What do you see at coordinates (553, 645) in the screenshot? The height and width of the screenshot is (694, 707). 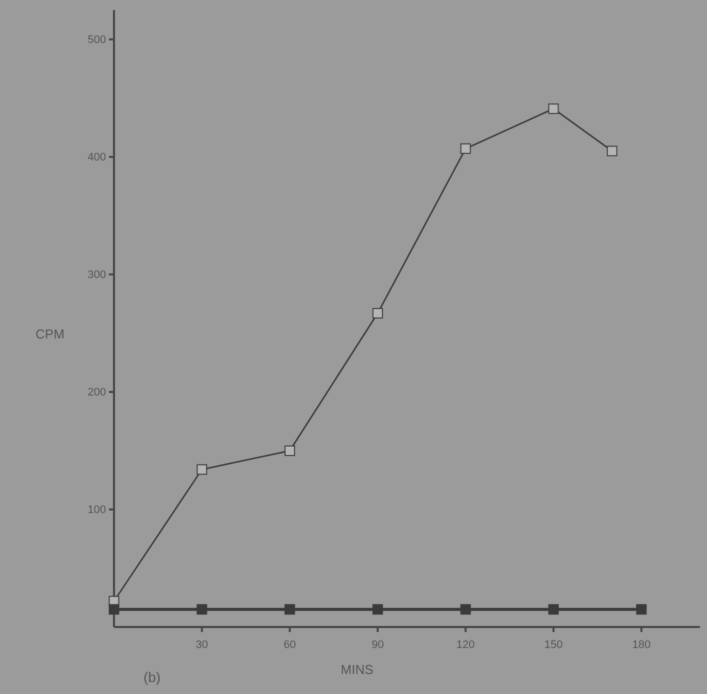 I see `x-tick-label: 150` at bounding box center [553, 645].